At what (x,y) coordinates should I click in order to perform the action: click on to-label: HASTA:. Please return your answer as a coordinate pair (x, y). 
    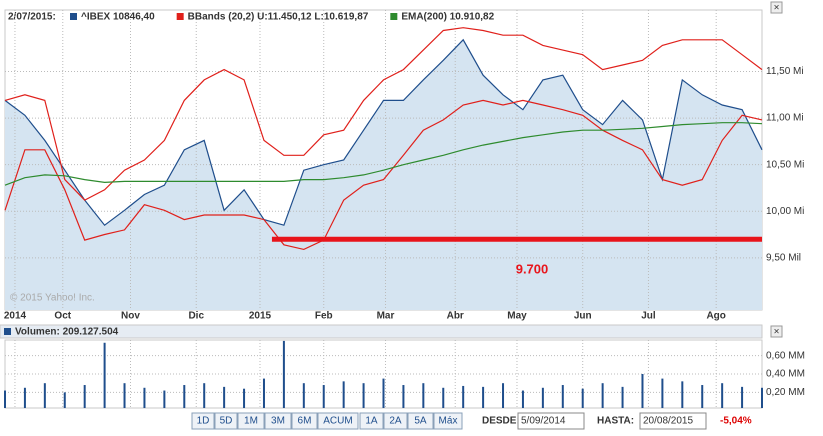
    Looking at the image, I should click on (615, 421).